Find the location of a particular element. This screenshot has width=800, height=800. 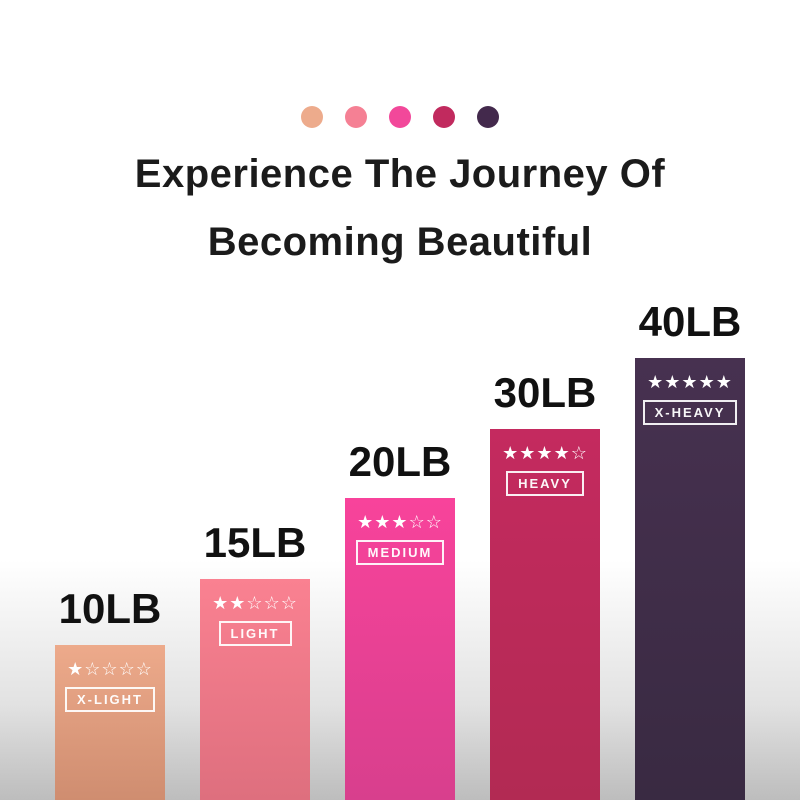

palette-dot-medium is located at coordinates (400, 117).